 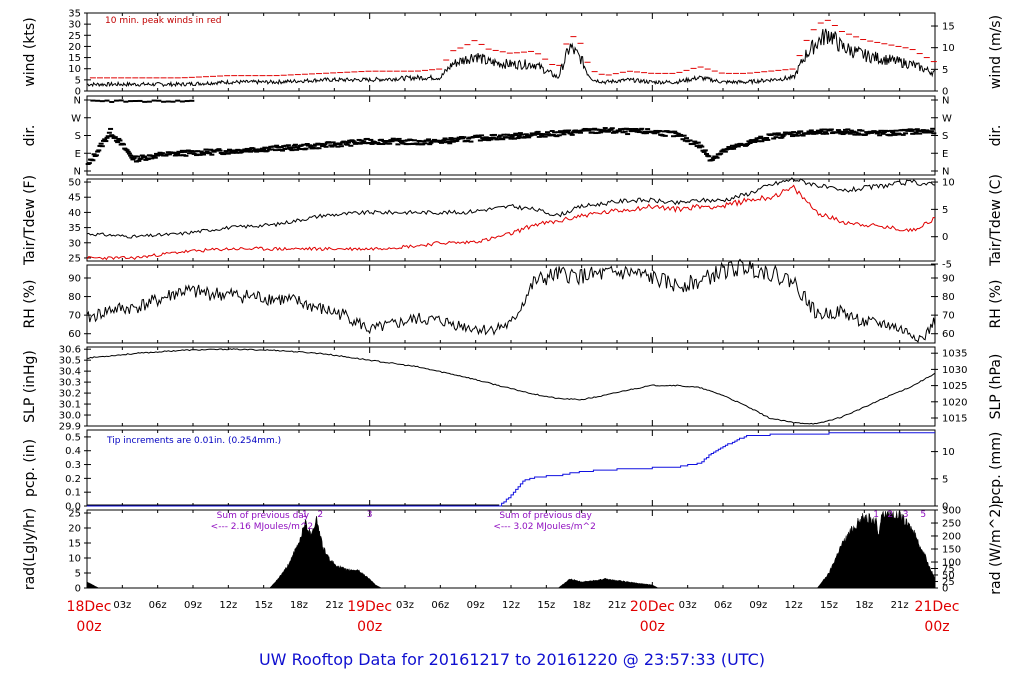 I want to click on rad-sum-value: <--- 3.02 MJoules/m^2, so click(x=544, y=527).